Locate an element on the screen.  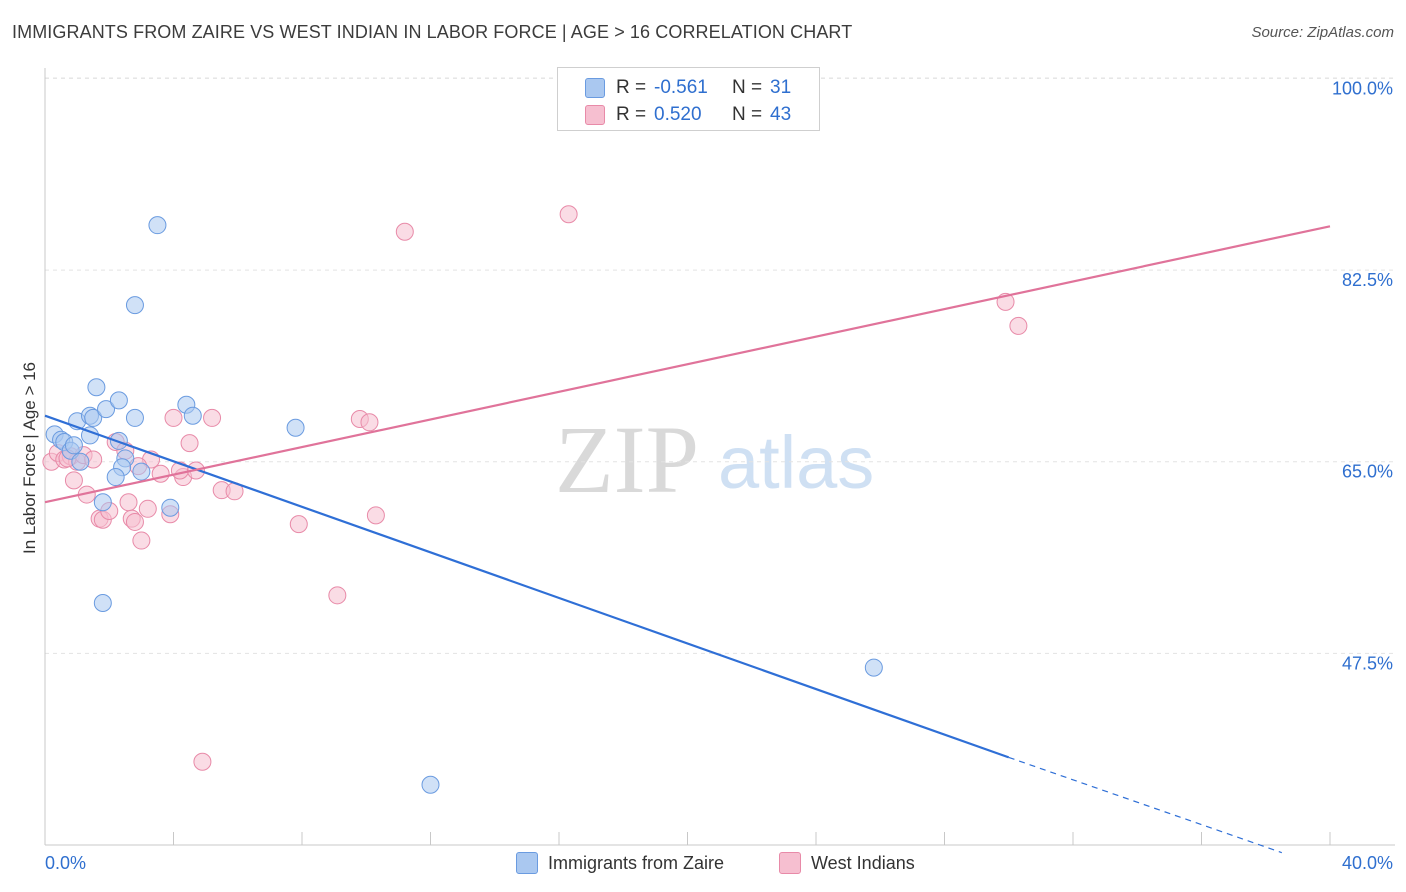
legend-row-zaire: R = -0.561 N = 31 is located at coordinates (688, 88).